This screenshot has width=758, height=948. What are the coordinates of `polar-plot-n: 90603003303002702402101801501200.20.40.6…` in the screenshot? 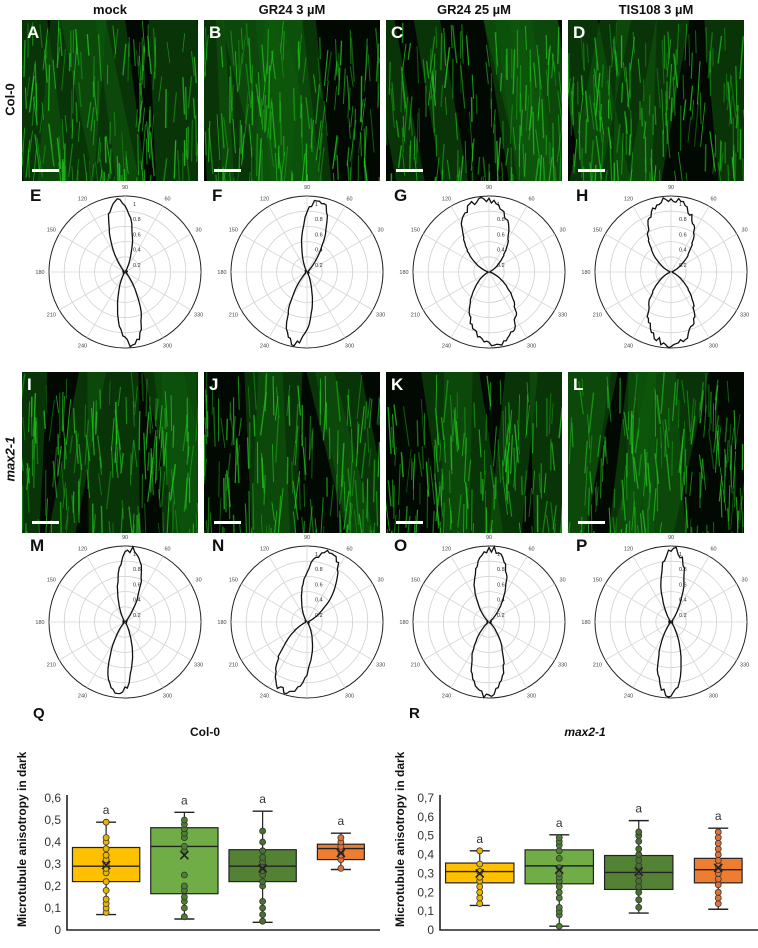 It's located at (301, 619).